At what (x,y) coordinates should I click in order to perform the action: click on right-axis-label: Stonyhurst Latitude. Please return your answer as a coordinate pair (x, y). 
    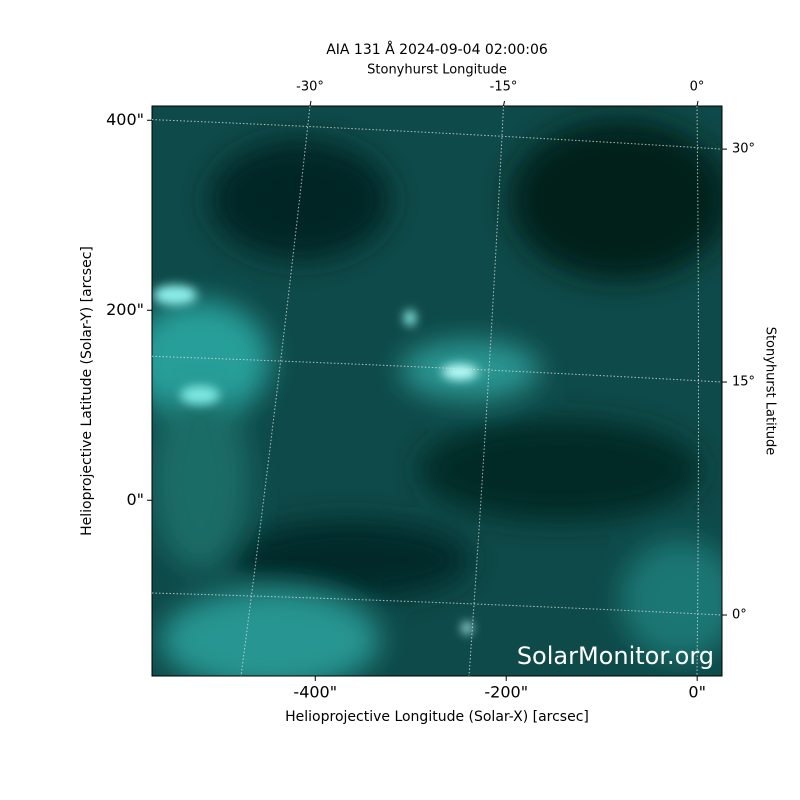
    Looking at the image, I should click on (770, 391).